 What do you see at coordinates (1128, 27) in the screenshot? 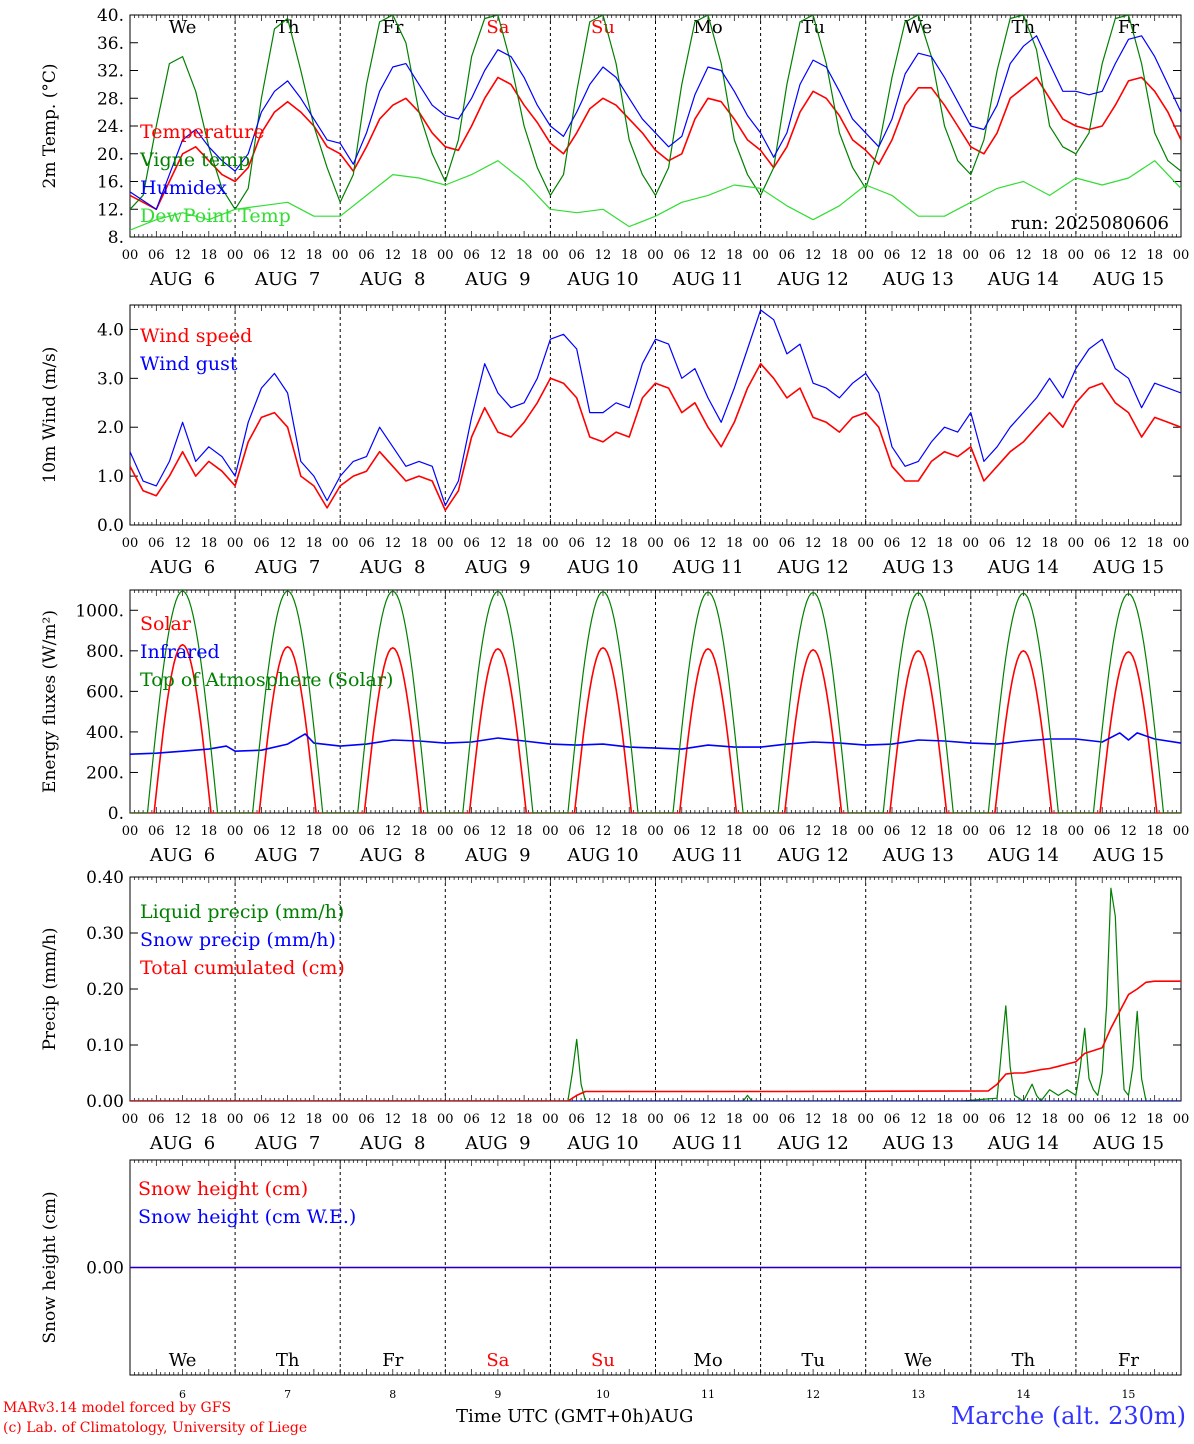
I see `day-name: Fr` at bounding box center [1128, 27].